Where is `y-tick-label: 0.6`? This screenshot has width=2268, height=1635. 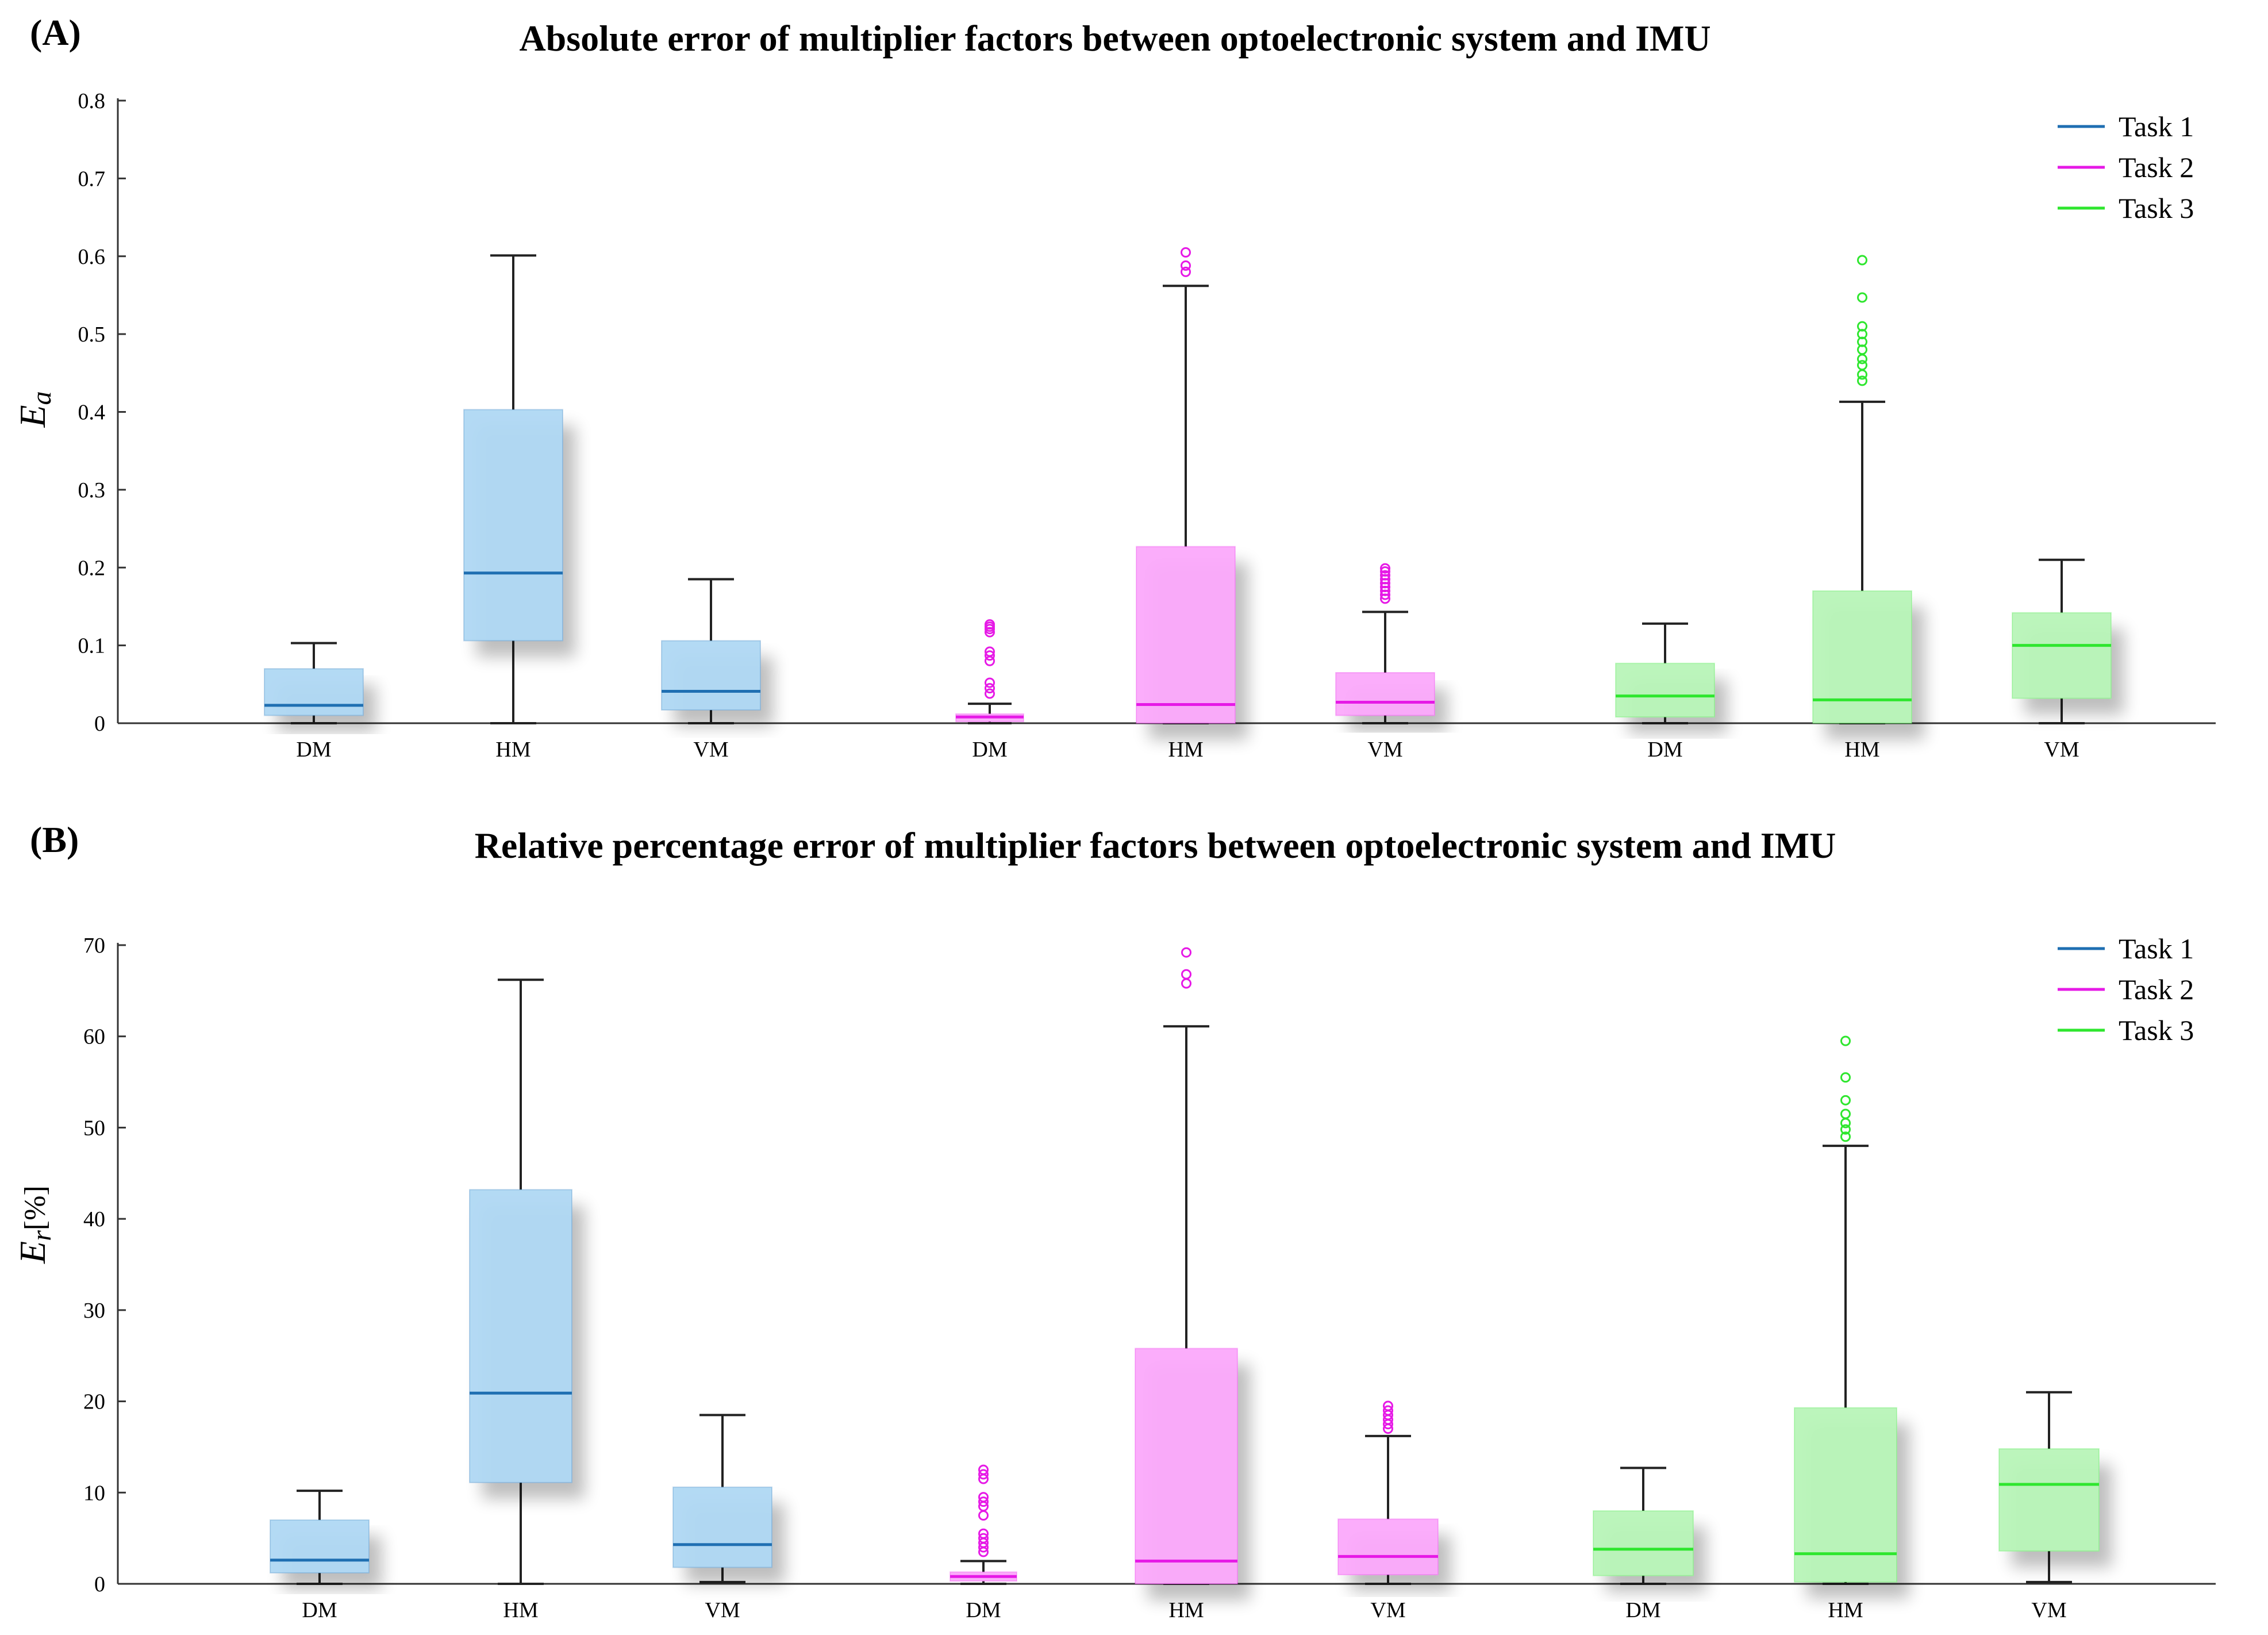 y-tick-label: 0.6 is located at coordinates (92, 257).